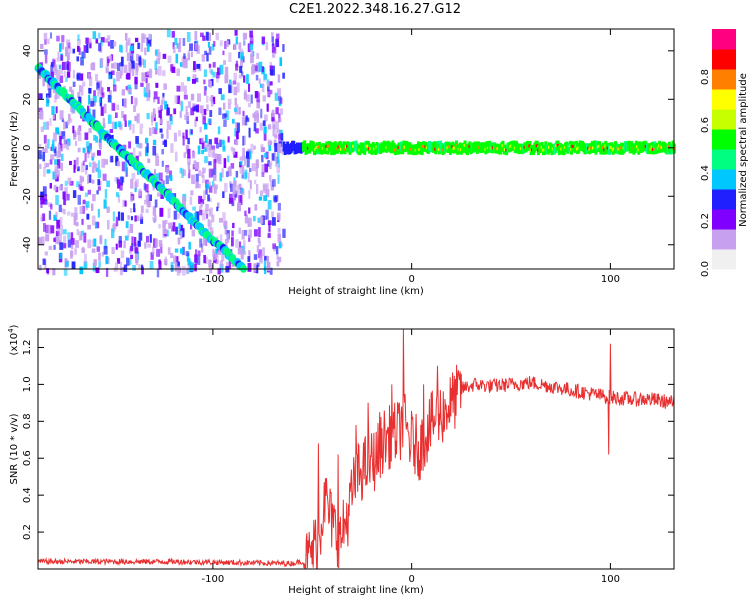 The height and width of the screenshot is (600, 750). What do you see at coordinates (213, 279) in the screenshot?
I see `x-tick-label: -100` at bounding box center [213, 279].